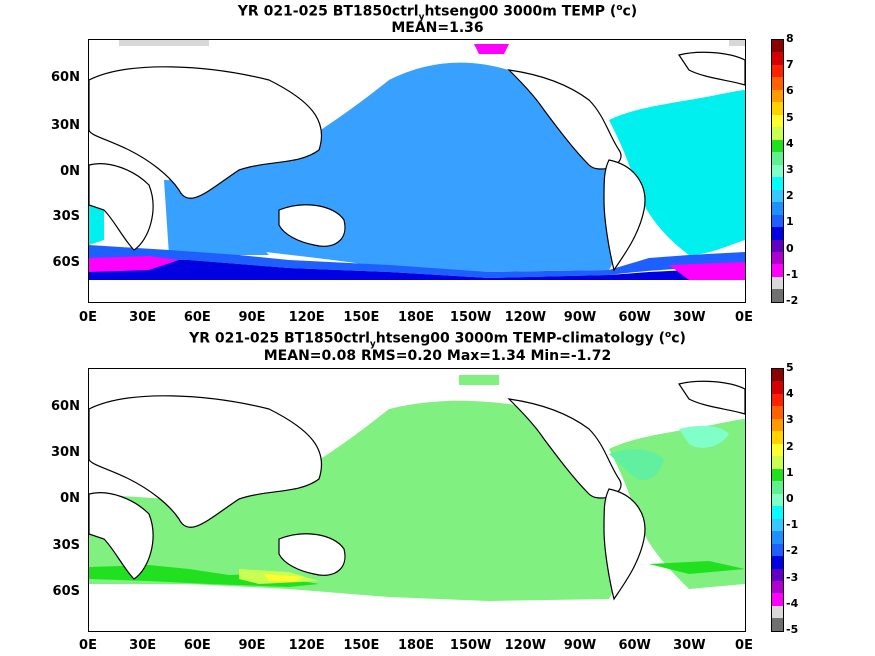 The image size is (875, 656). What do you see at coordinates (790, 91) in the screenshot?
I see `colorbar-label: 6` at bounding box center [790, 91].